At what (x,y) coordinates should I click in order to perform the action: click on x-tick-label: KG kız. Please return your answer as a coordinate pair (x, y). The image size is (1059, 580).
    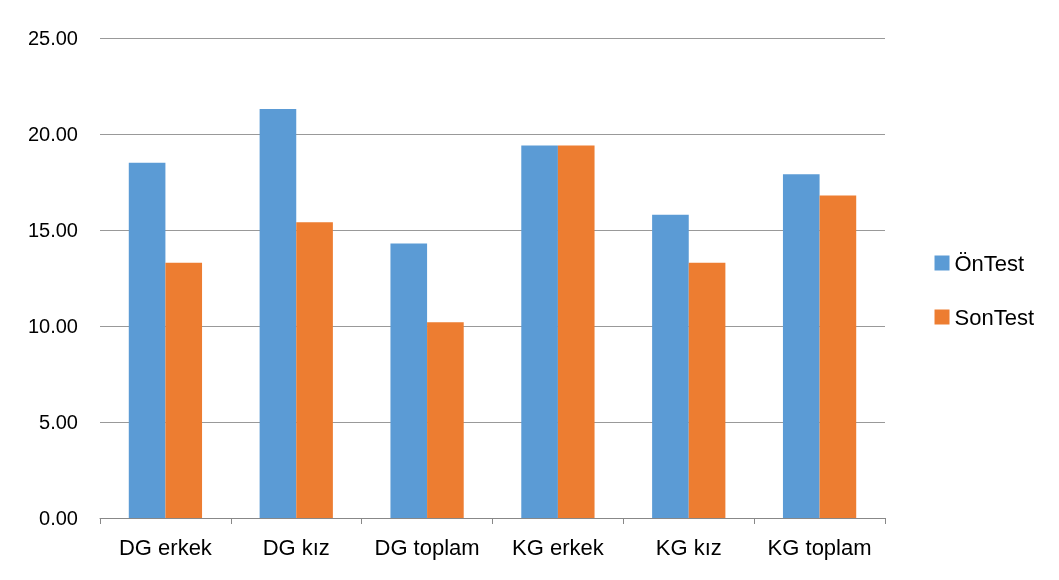
    Looking at the image, I should click on (688, 547).